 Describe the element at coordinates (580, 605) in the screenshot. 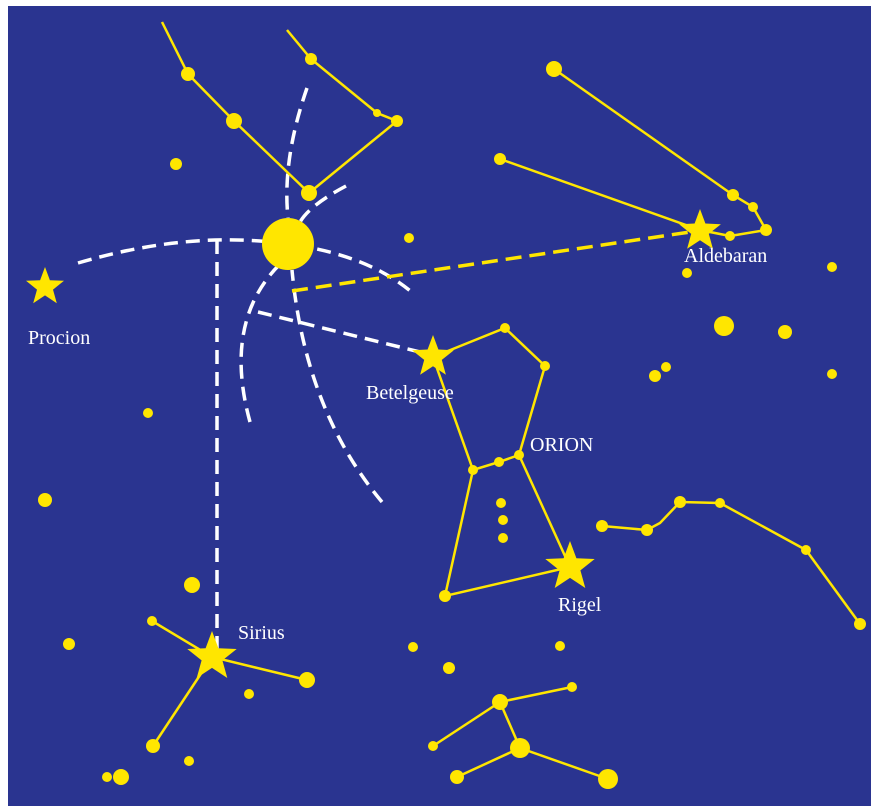

I see `label-rigel: Rigel` at that location.